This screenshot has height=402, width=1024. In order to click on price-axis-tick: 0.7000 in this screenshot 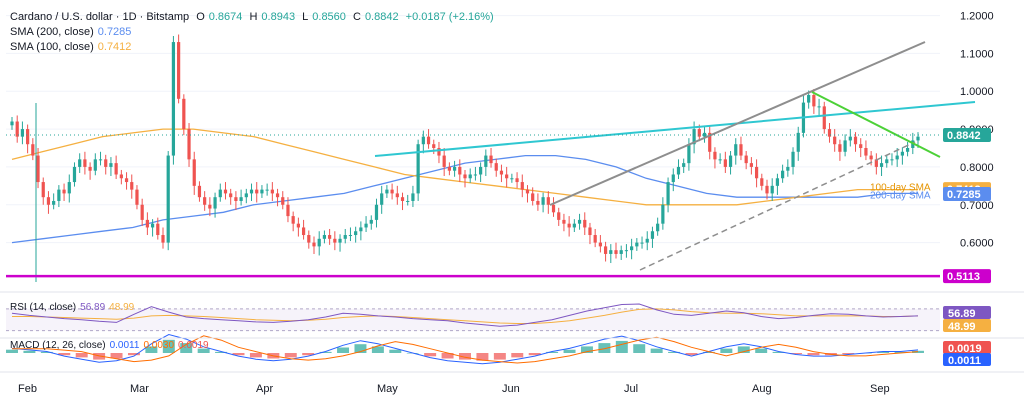, I will do `click(977, 206)`.